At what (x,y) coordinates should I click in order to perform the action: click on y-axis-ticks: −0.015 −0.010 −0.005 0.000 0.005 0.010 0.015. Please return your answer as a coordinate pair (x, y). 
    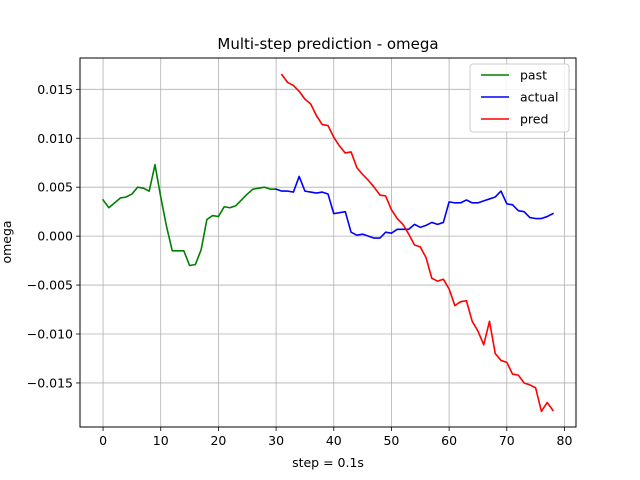
    Looking at the image, I should click on (53, 236).